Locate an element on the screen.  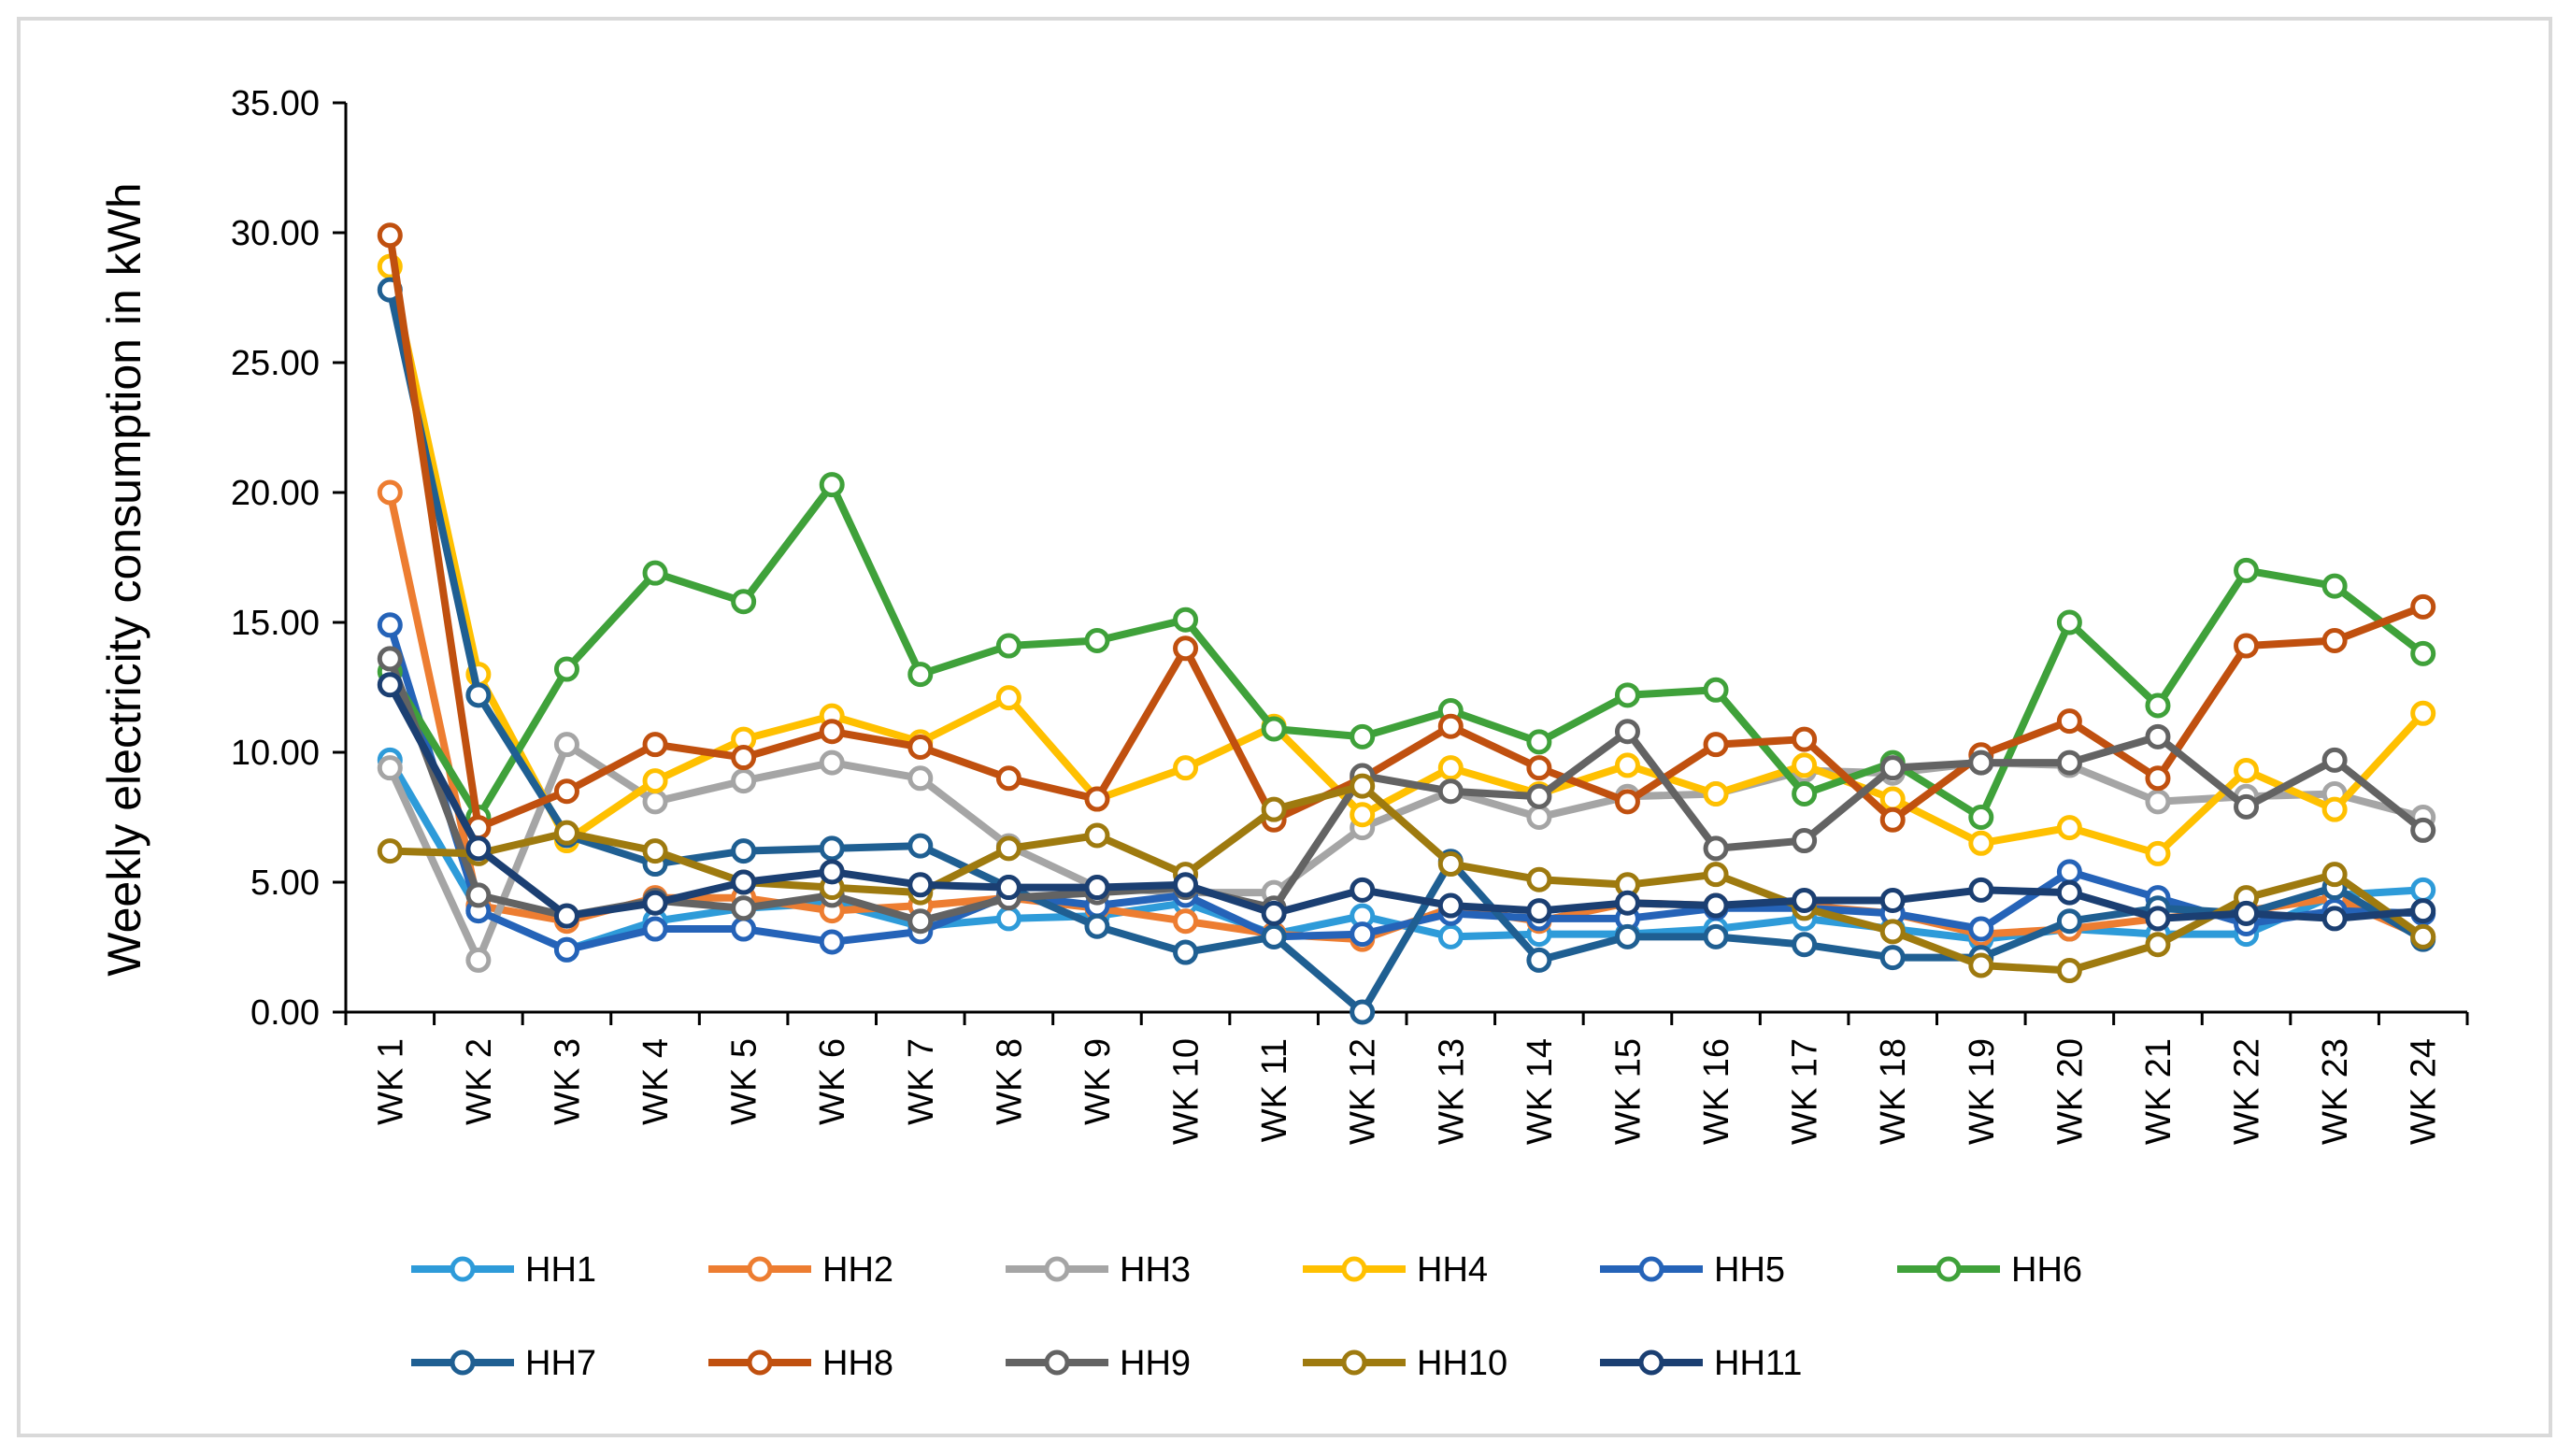
legend-item-hh2: HH2 is located at coordinates (800, 1270).